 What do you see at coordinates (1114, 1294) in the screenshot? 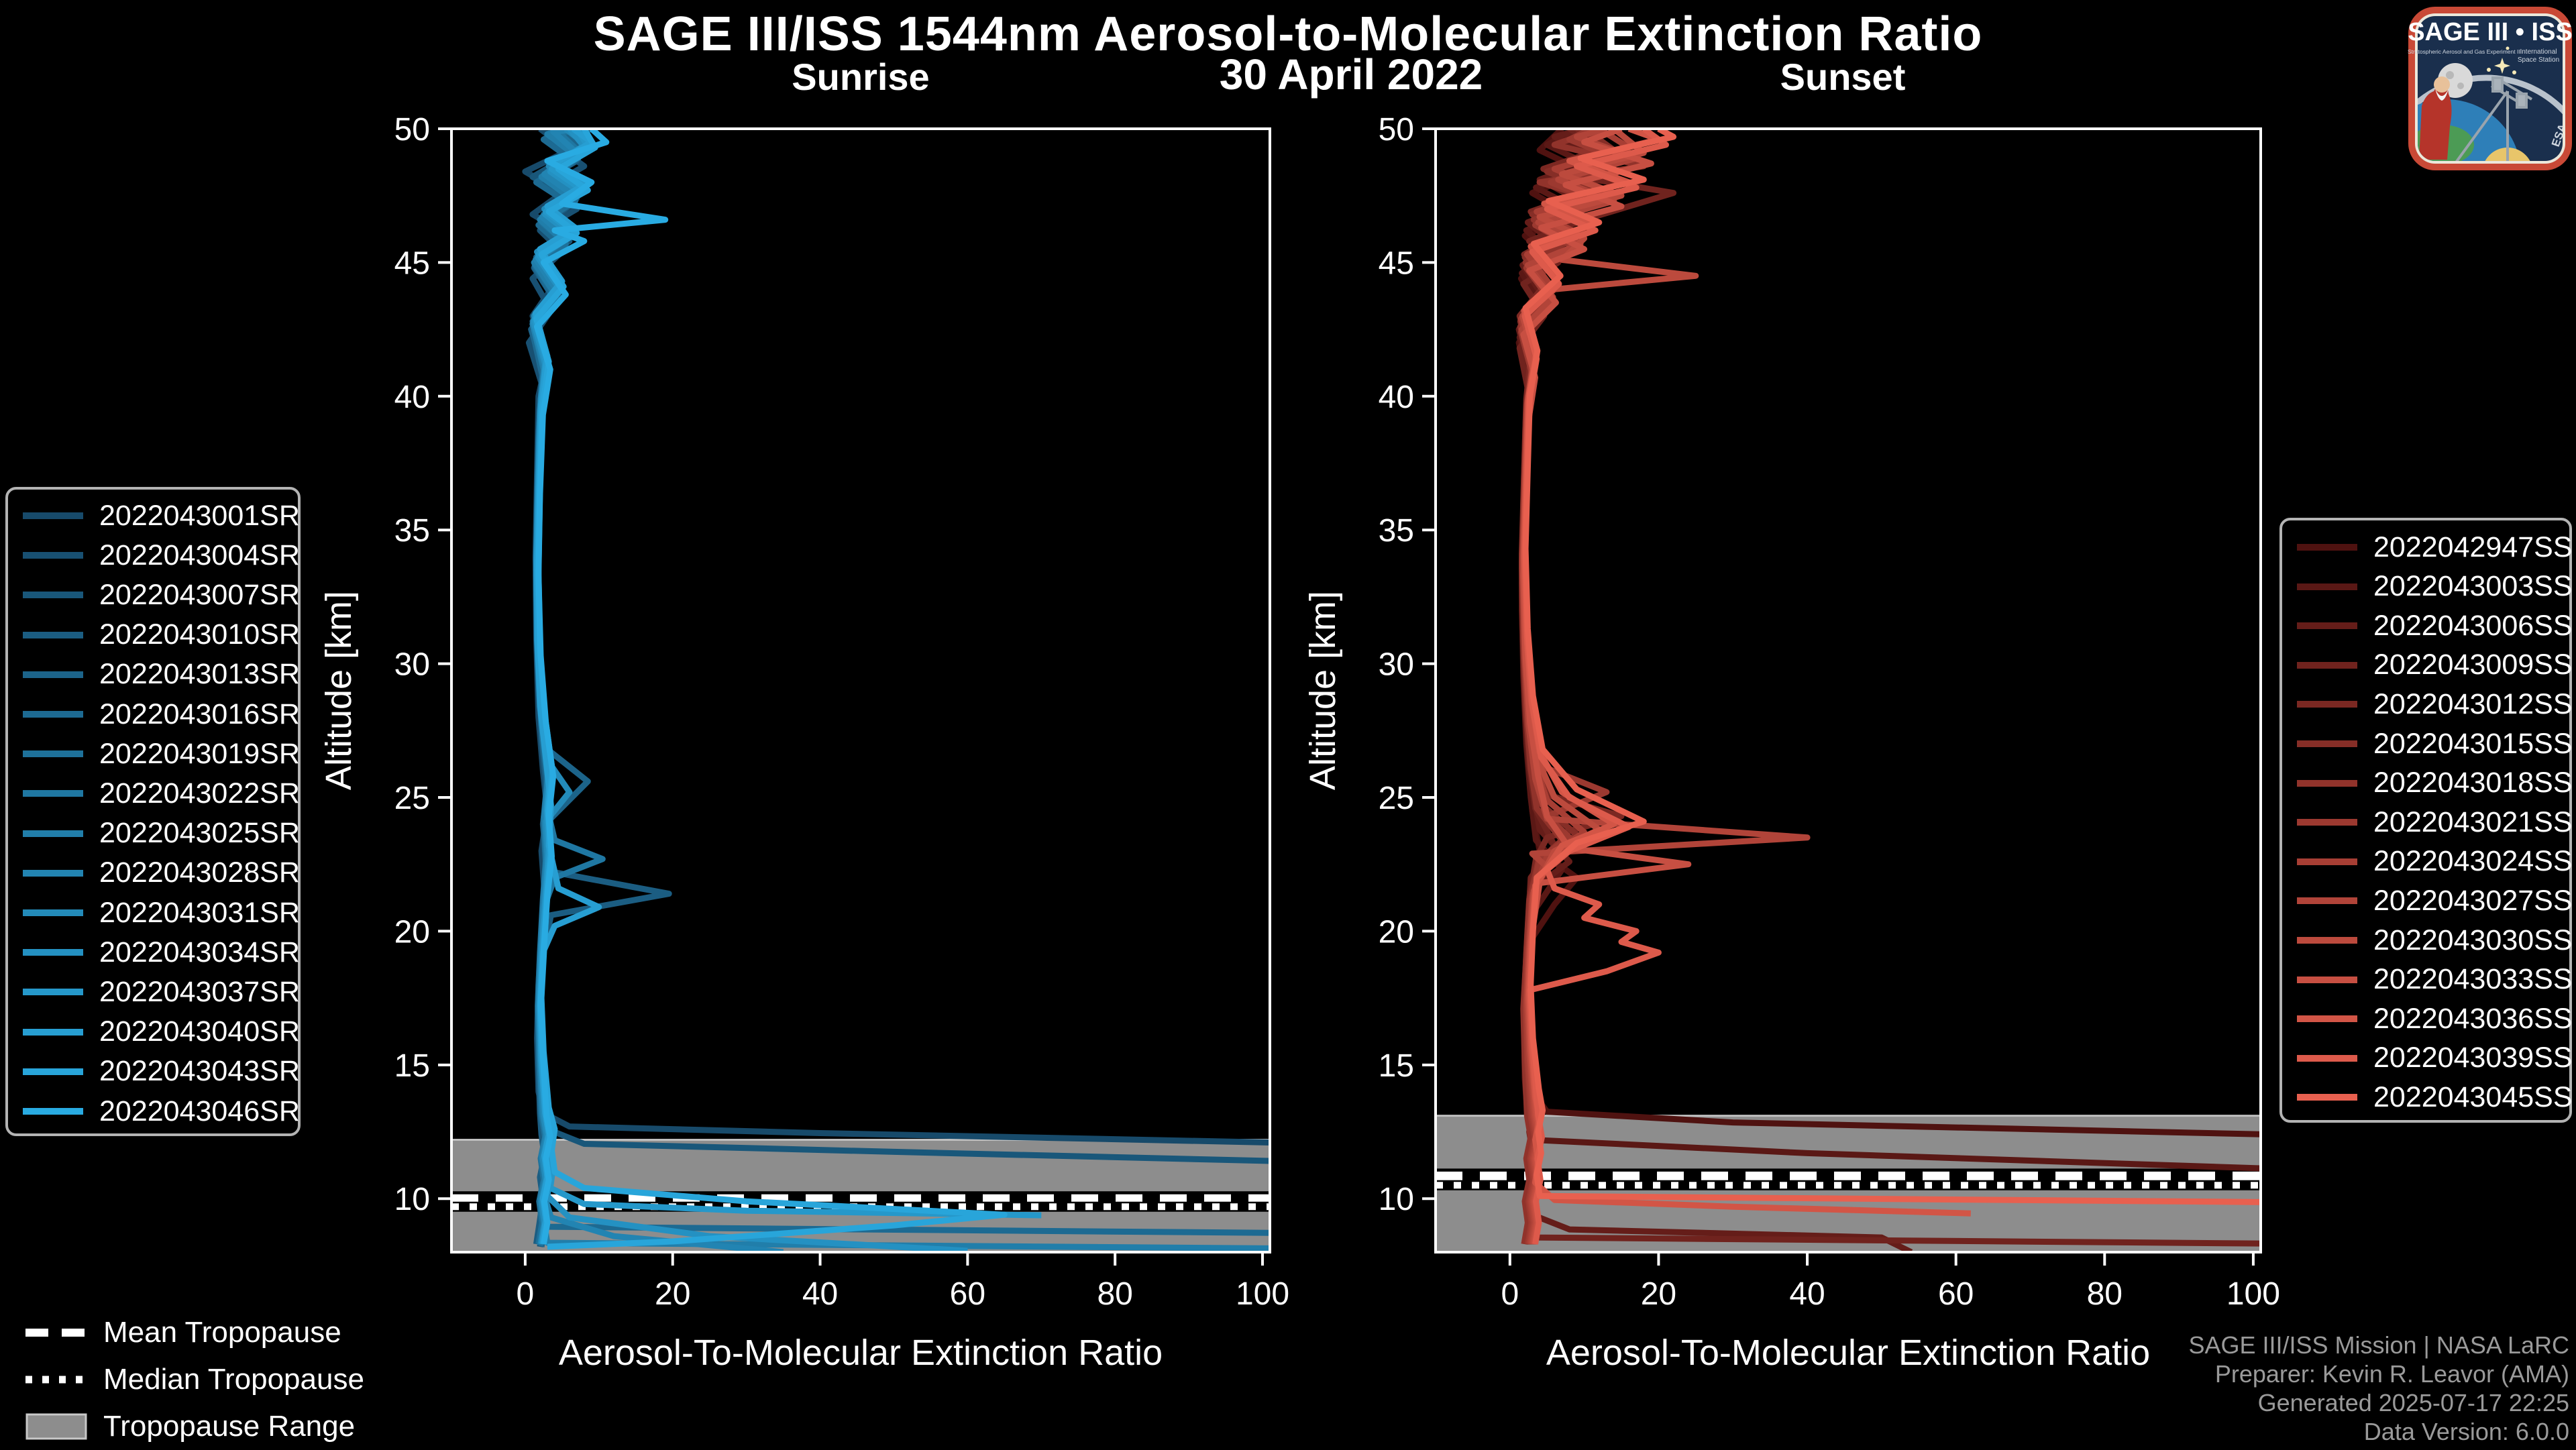
I see `x-tick-label: 80` at bounding box center [1114, 1294].